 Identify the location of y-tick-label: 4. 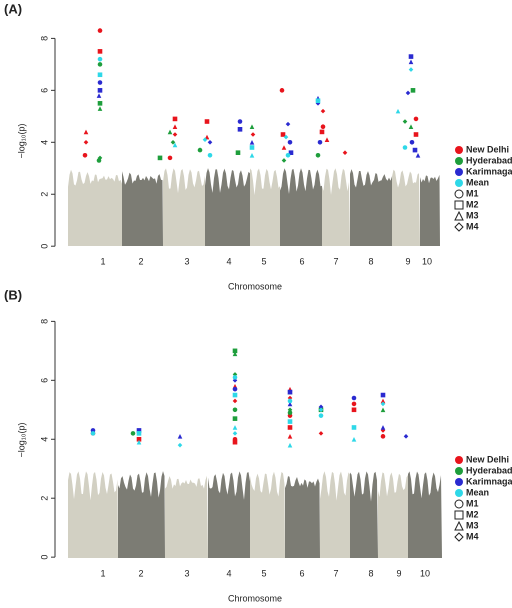
(44, 439).